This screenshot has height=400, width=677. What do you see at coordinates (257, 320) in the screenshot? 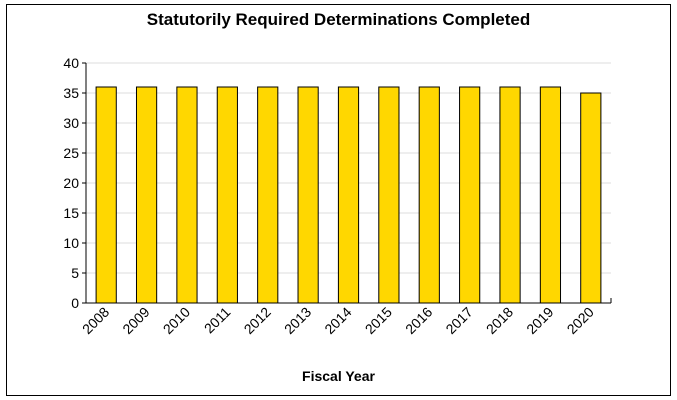
I see `x-tick-label-2012: 2012` at bounding box center [257, 320].